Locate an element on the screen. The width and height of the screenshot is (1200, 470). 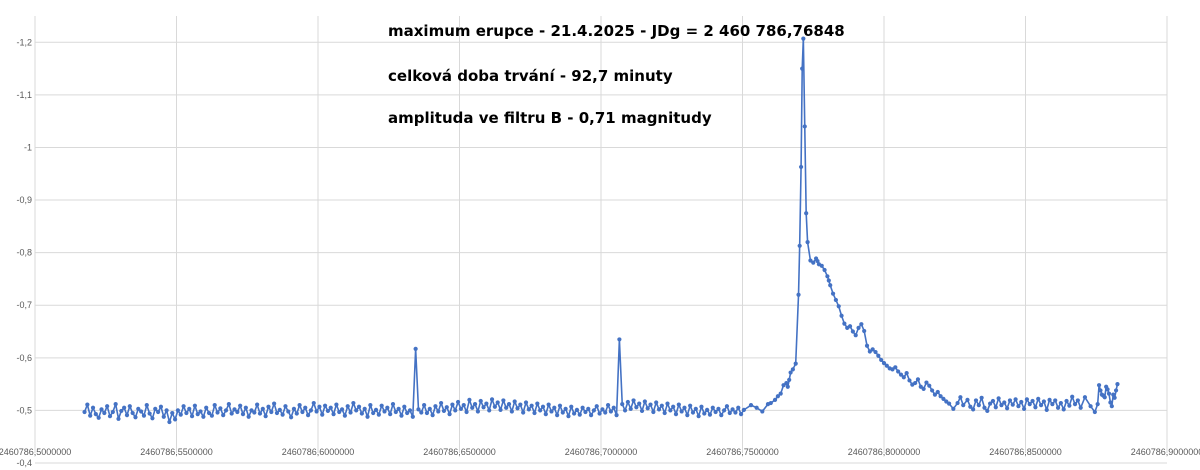
y-tick-label: -1 is located at coordinates (28, 147).